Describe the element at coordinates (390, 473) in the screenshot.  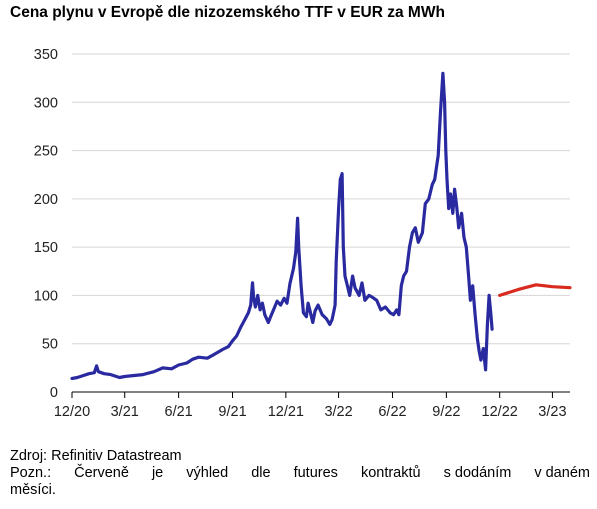
I see `note-word: kontraktů` at that location.